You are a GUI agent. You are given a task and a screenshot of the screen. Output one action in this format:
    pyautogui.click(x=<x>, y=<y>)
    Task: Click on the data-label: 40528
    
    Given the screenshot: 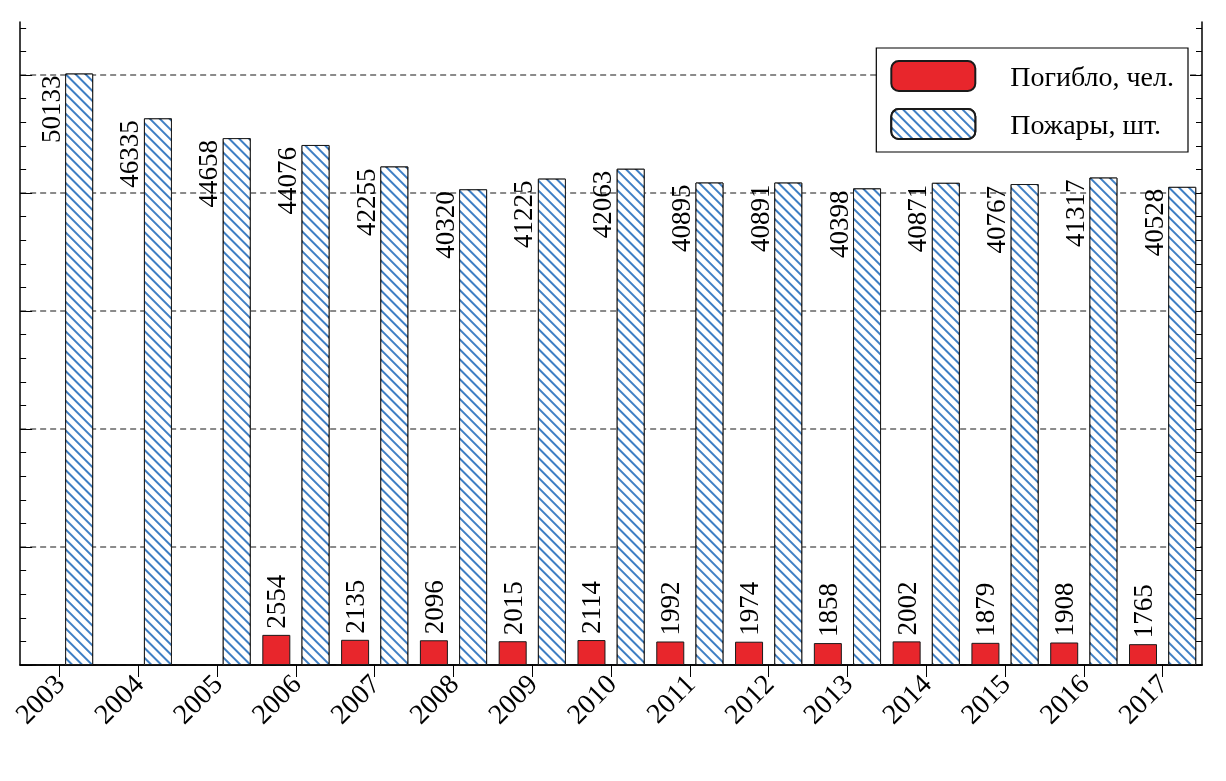 What is the action you would take?
    pyautogui.click(x=1153, y=222)
    